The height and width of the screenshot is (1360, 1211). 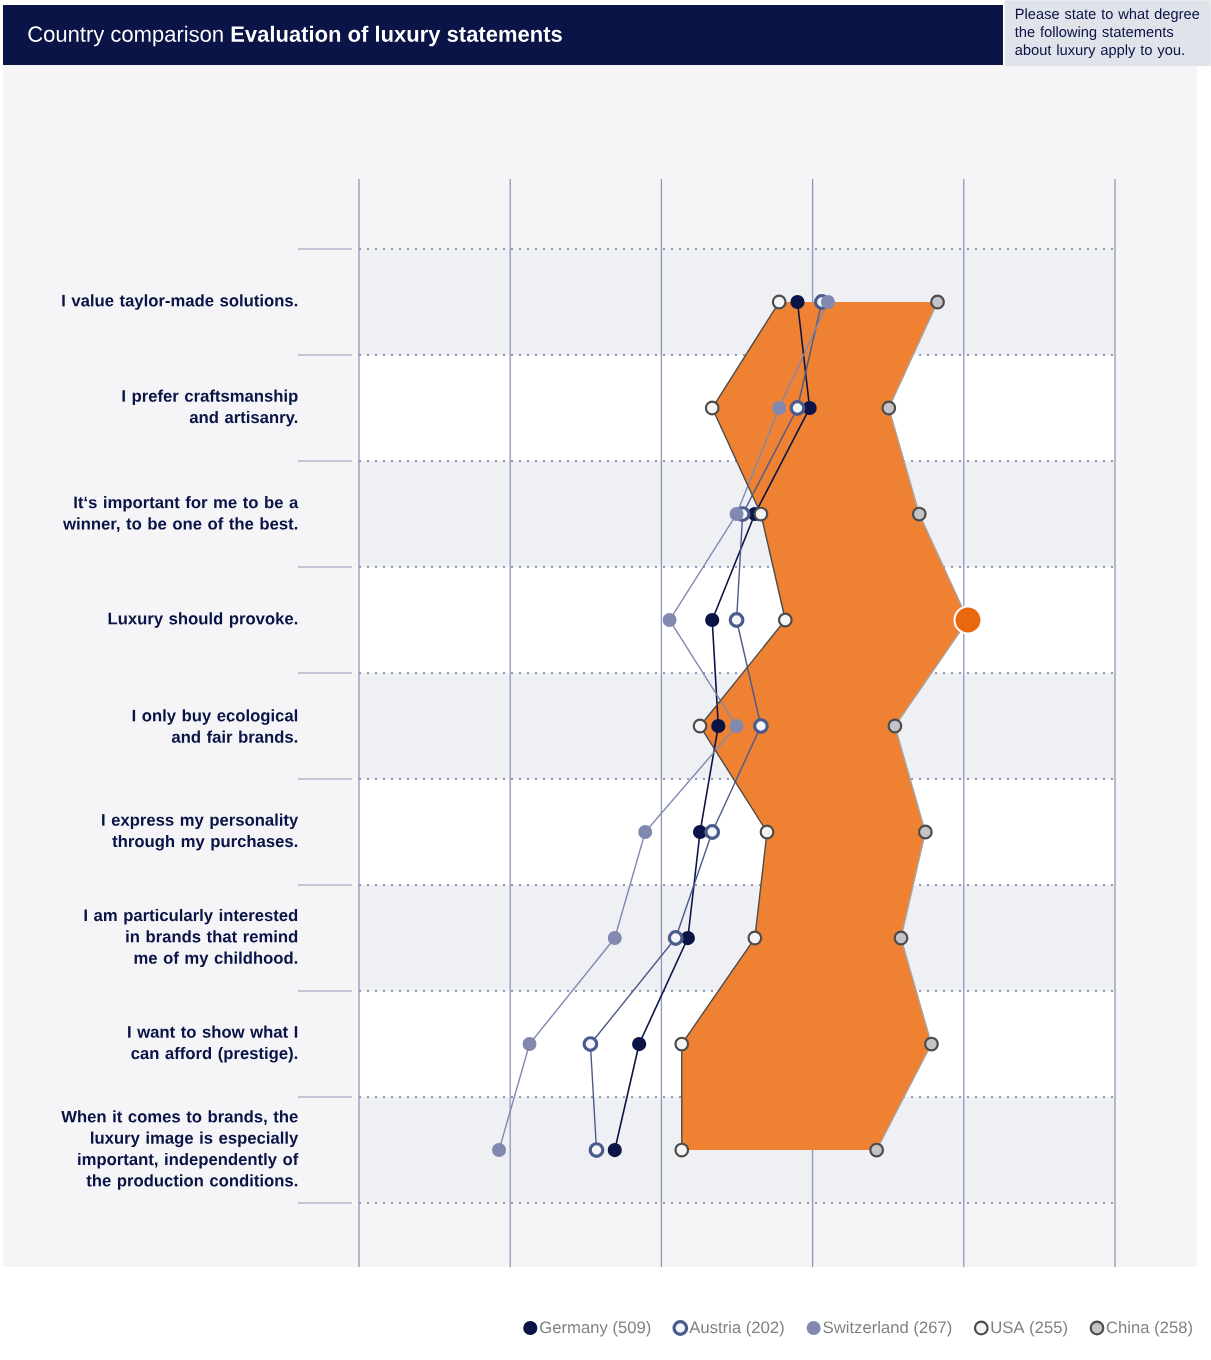 What do you see at coordinates (181, 514) in the screenshot?
I see `y-tick-label: It‘s important for me to be a winner, to be one of the best.` at bounding box center [181, 514].